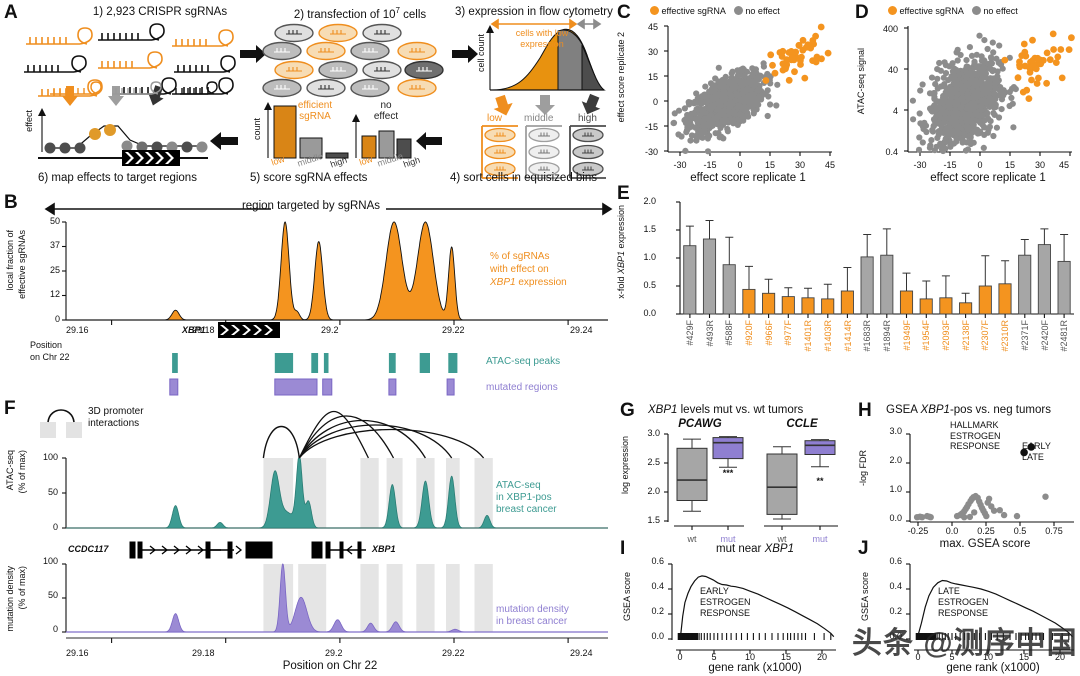 This screenshot has width=1080, height=676. What do you see at coordinates (728, 473) in the screenshot?
I see `panel-g-sig-pcawg: ***` at bounding box center [728, 473].